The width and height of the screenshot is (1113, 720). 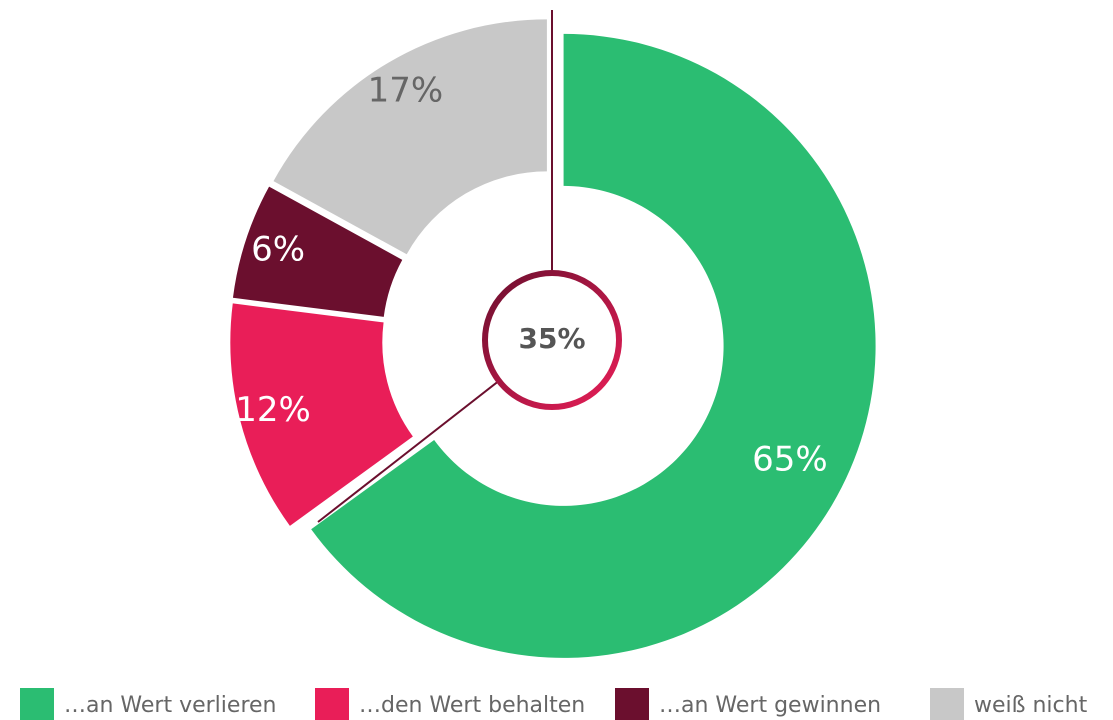 What do you see at coordinates (170, 705) in the screenshot?
I see `legend-label: …an Wert verlieren` at bounding box center [170, 705].